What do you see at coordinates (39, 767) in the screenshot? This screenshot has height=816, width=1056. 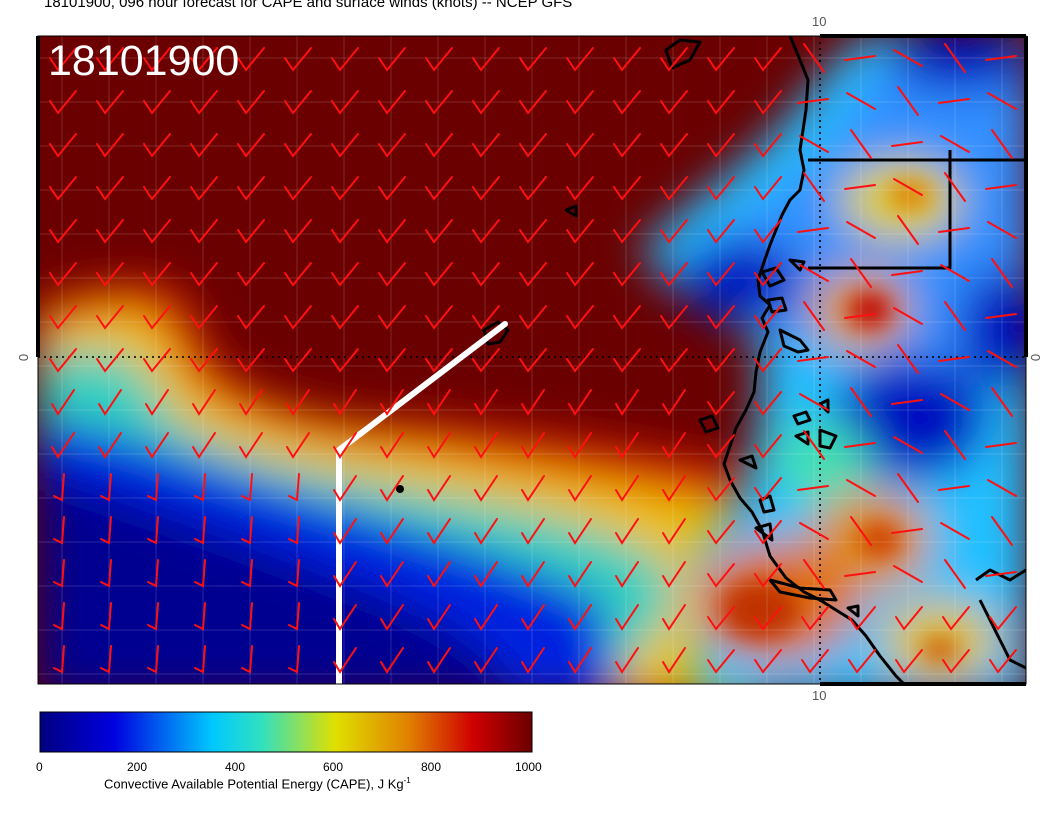 I see `colorbar-tick: 0` at bounding box center [39, 767].